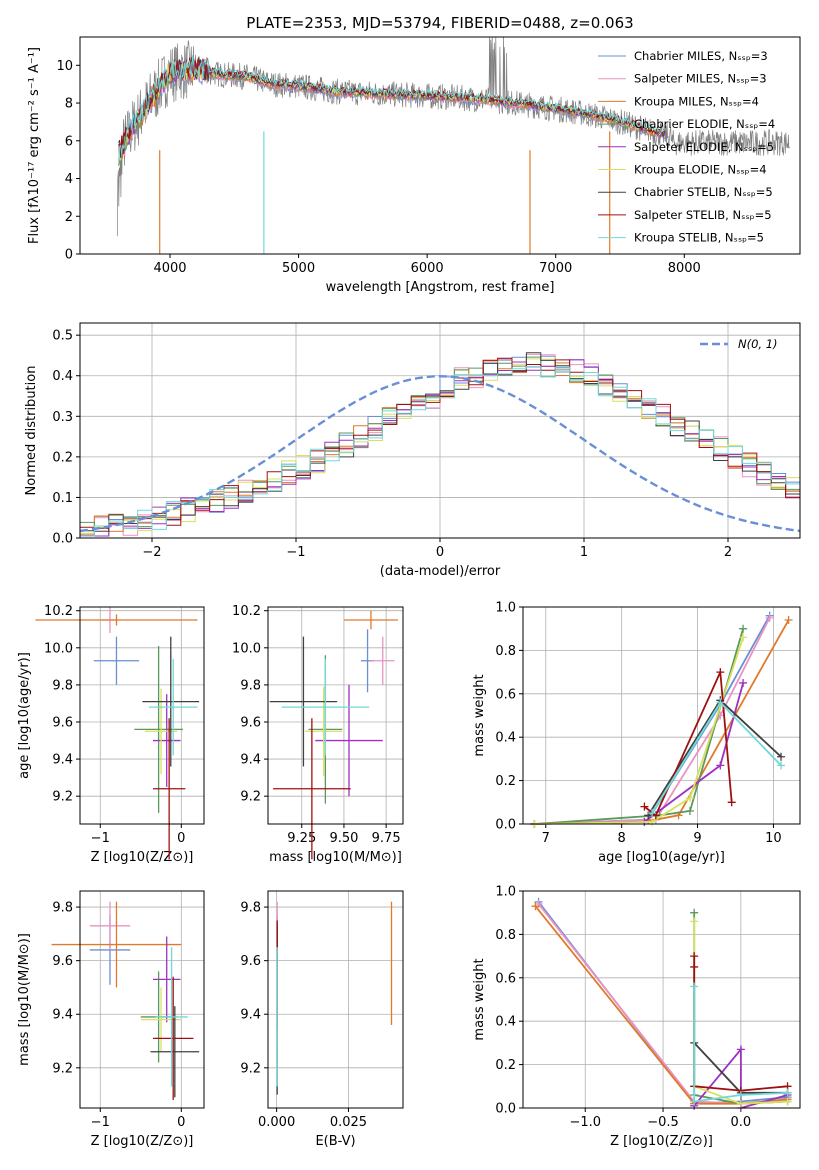 This screenshot has height=1170, width=819. Describe the element at coordinates (69, 141) in the screenshot. I see `y-tick-label: 6` at that location.